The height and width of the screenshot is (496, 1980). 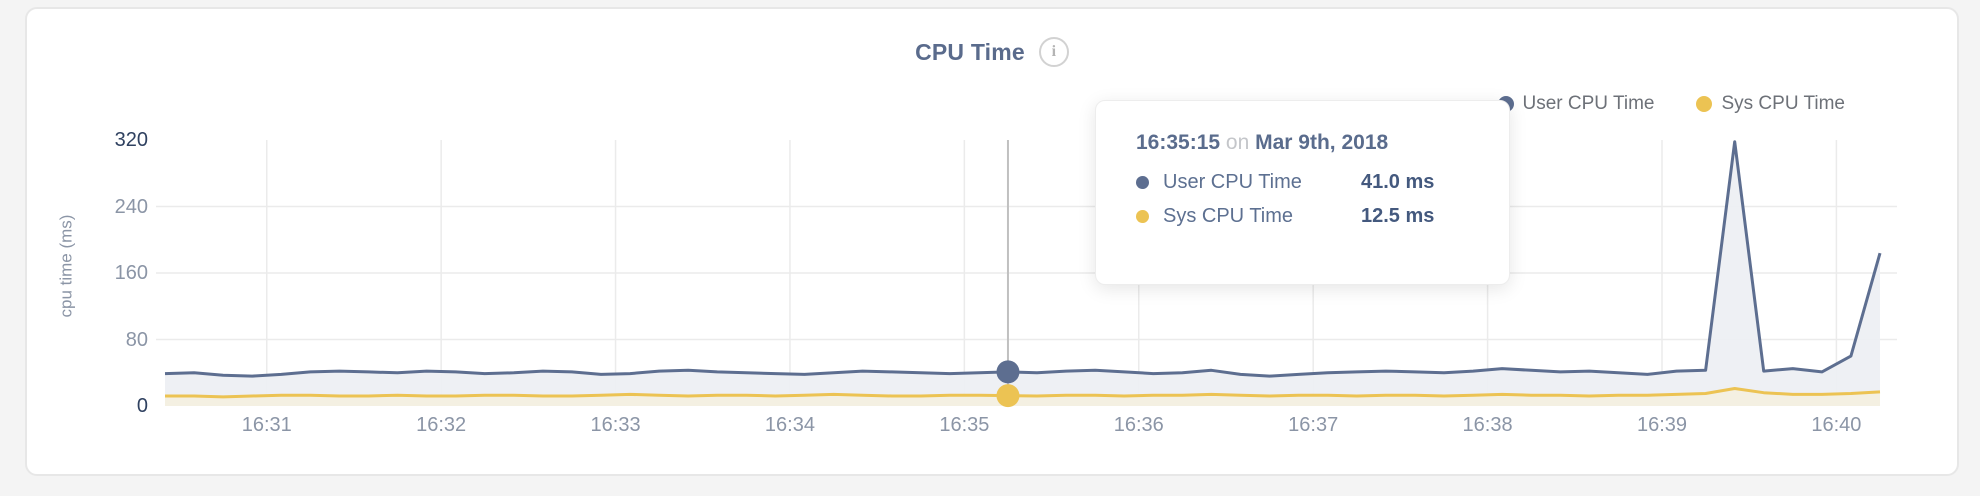 I want to click on y-axis-label-160: 160, so click(x=131, y=273).